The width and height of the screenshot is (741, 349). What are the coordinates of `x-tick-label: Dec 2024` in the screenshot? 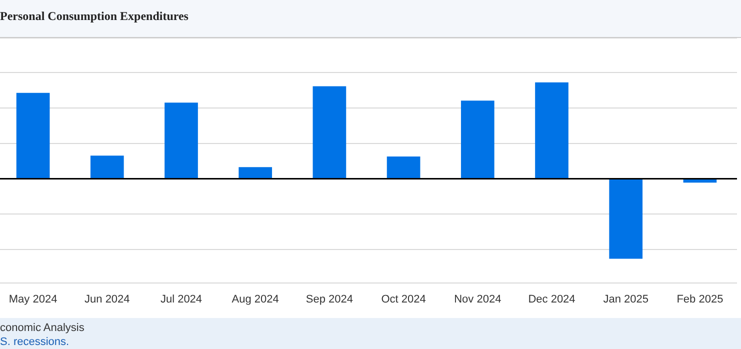 It's located at (552, 299).